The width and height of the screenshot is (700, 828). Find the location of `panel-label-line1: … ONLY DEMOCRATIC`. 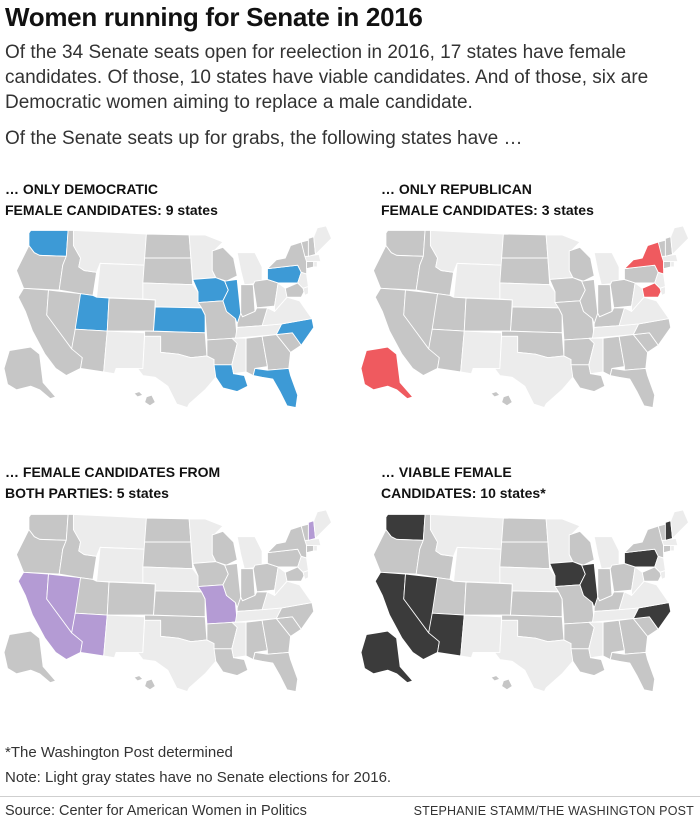

panel-label-line1: … ONLY DEMOCRATIC is located at coordinates (81, 189).